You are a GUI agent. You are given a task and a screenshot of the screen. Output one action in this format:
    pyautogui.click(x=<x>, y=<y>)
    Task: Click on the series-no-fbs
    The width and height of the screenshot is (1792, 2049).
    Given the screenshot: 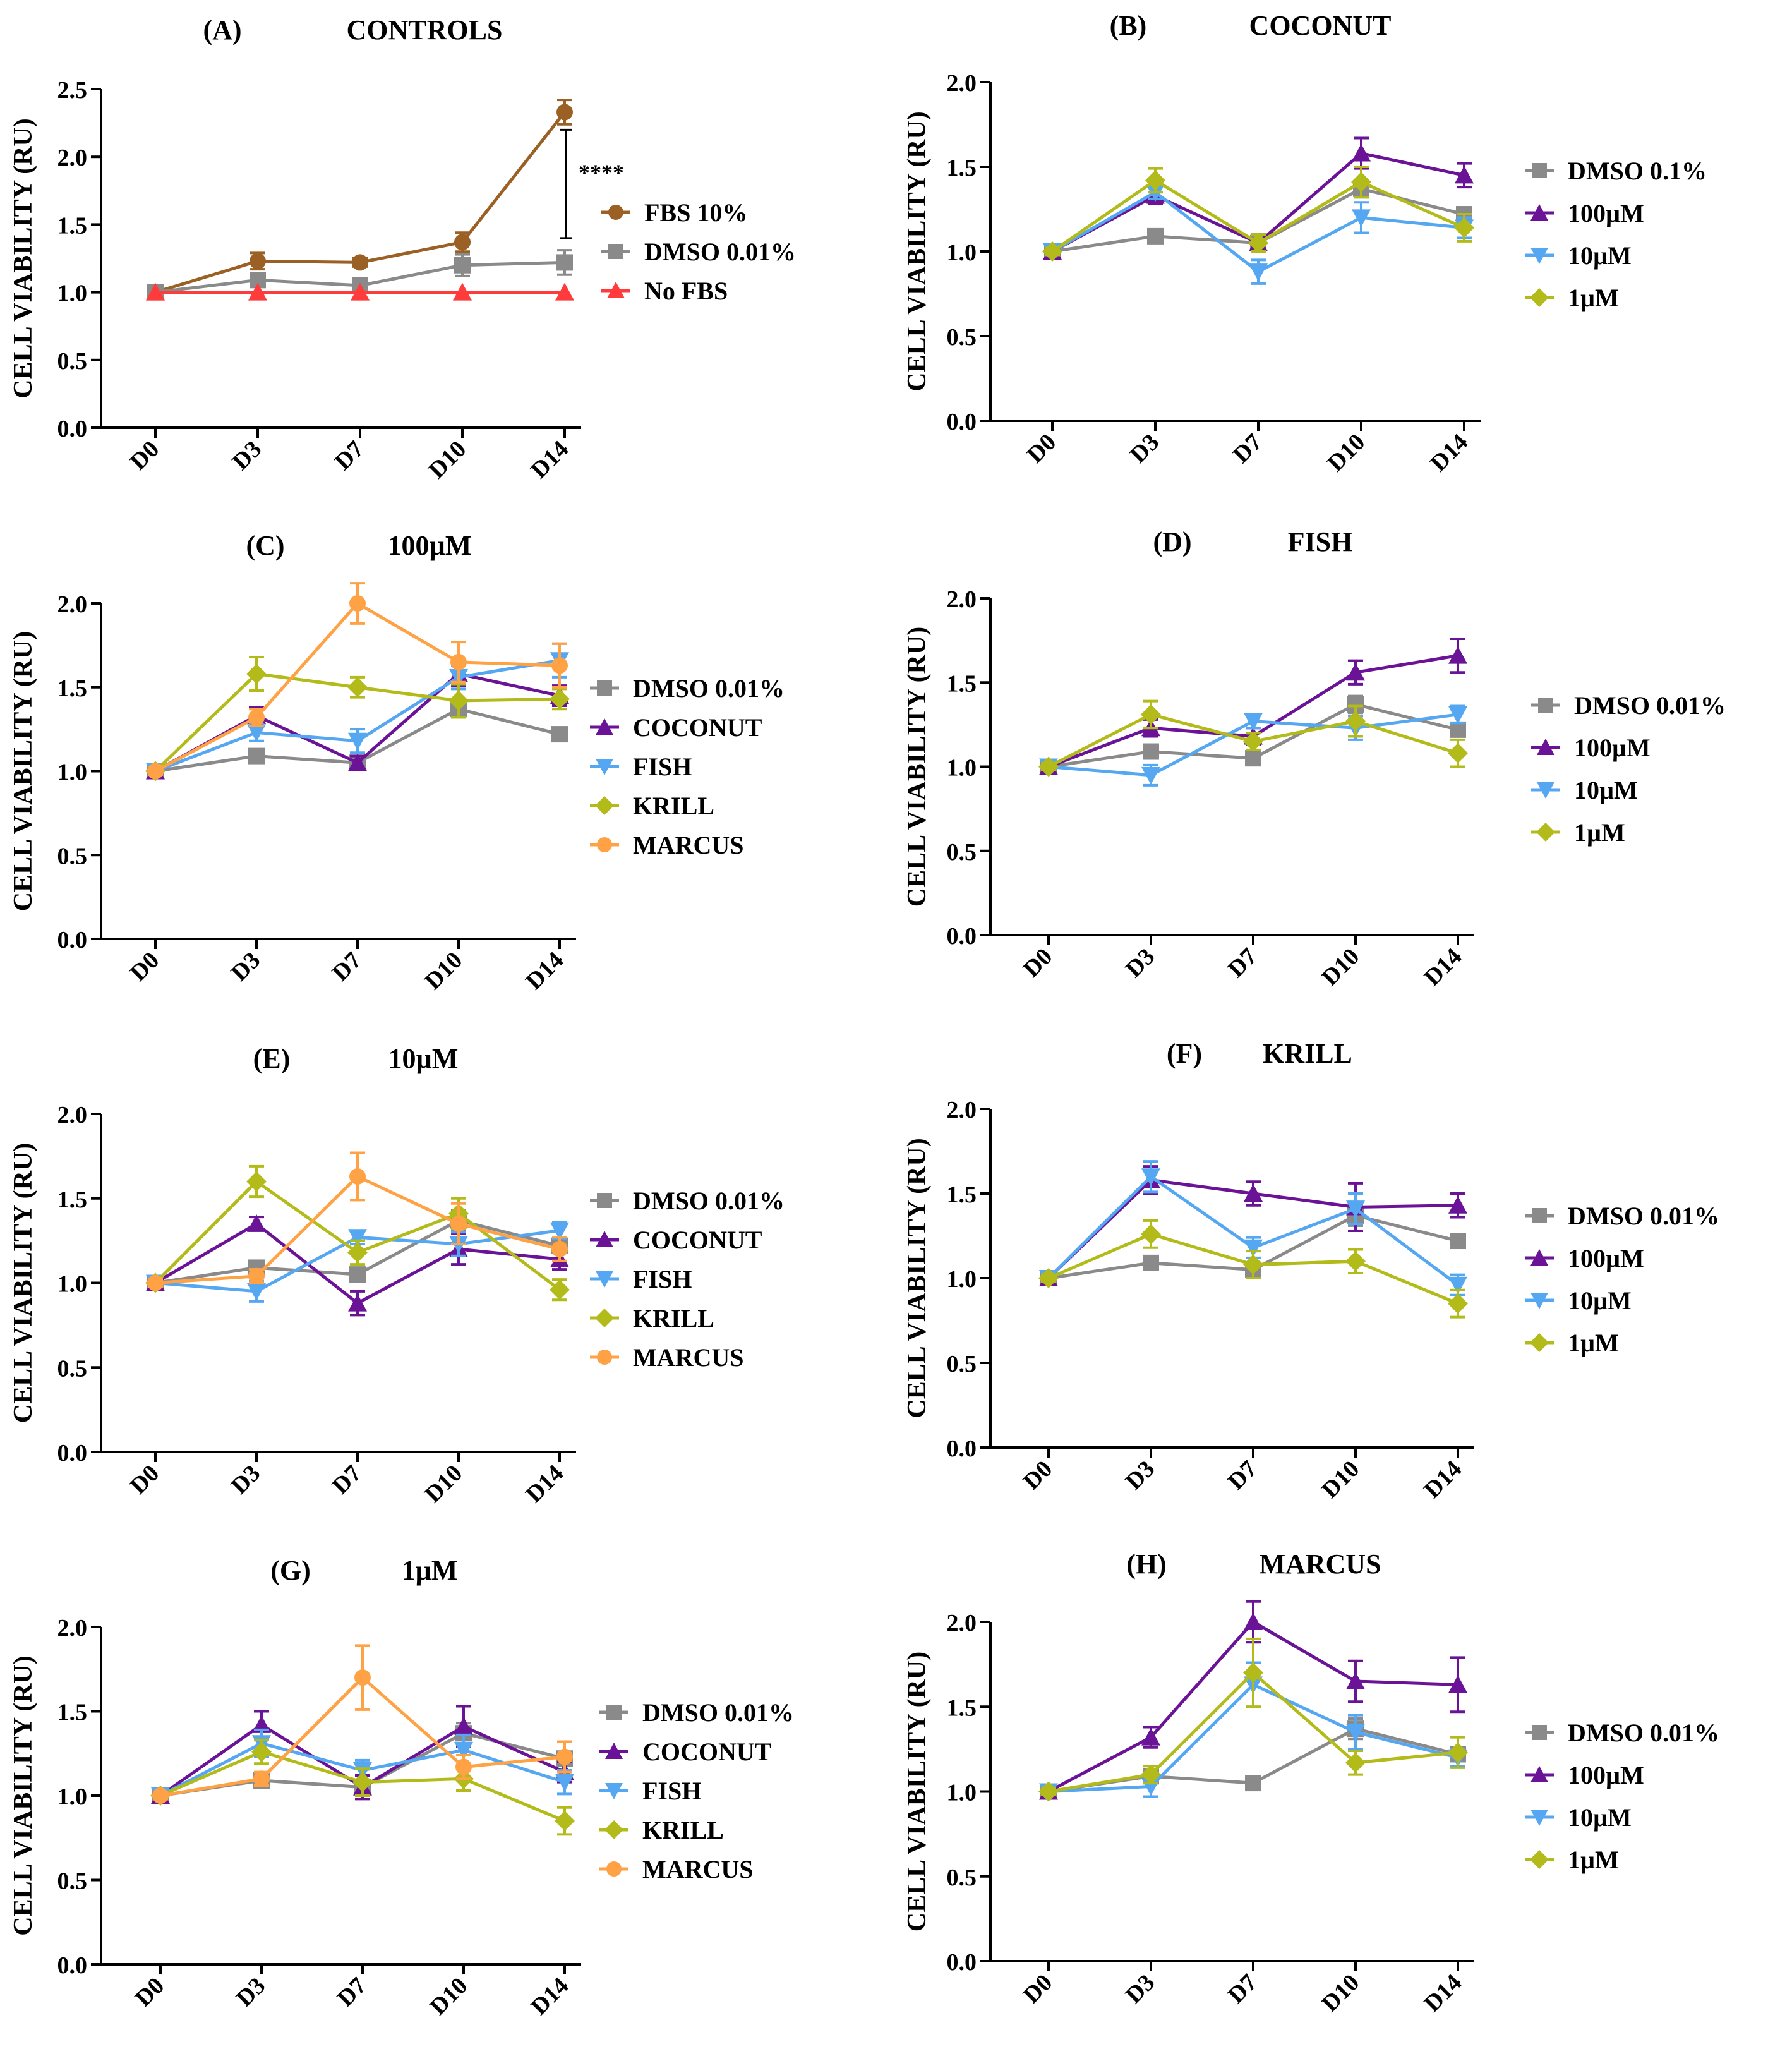 What is the action you would take?
    pyautogui.click(x=360, y=291)
    